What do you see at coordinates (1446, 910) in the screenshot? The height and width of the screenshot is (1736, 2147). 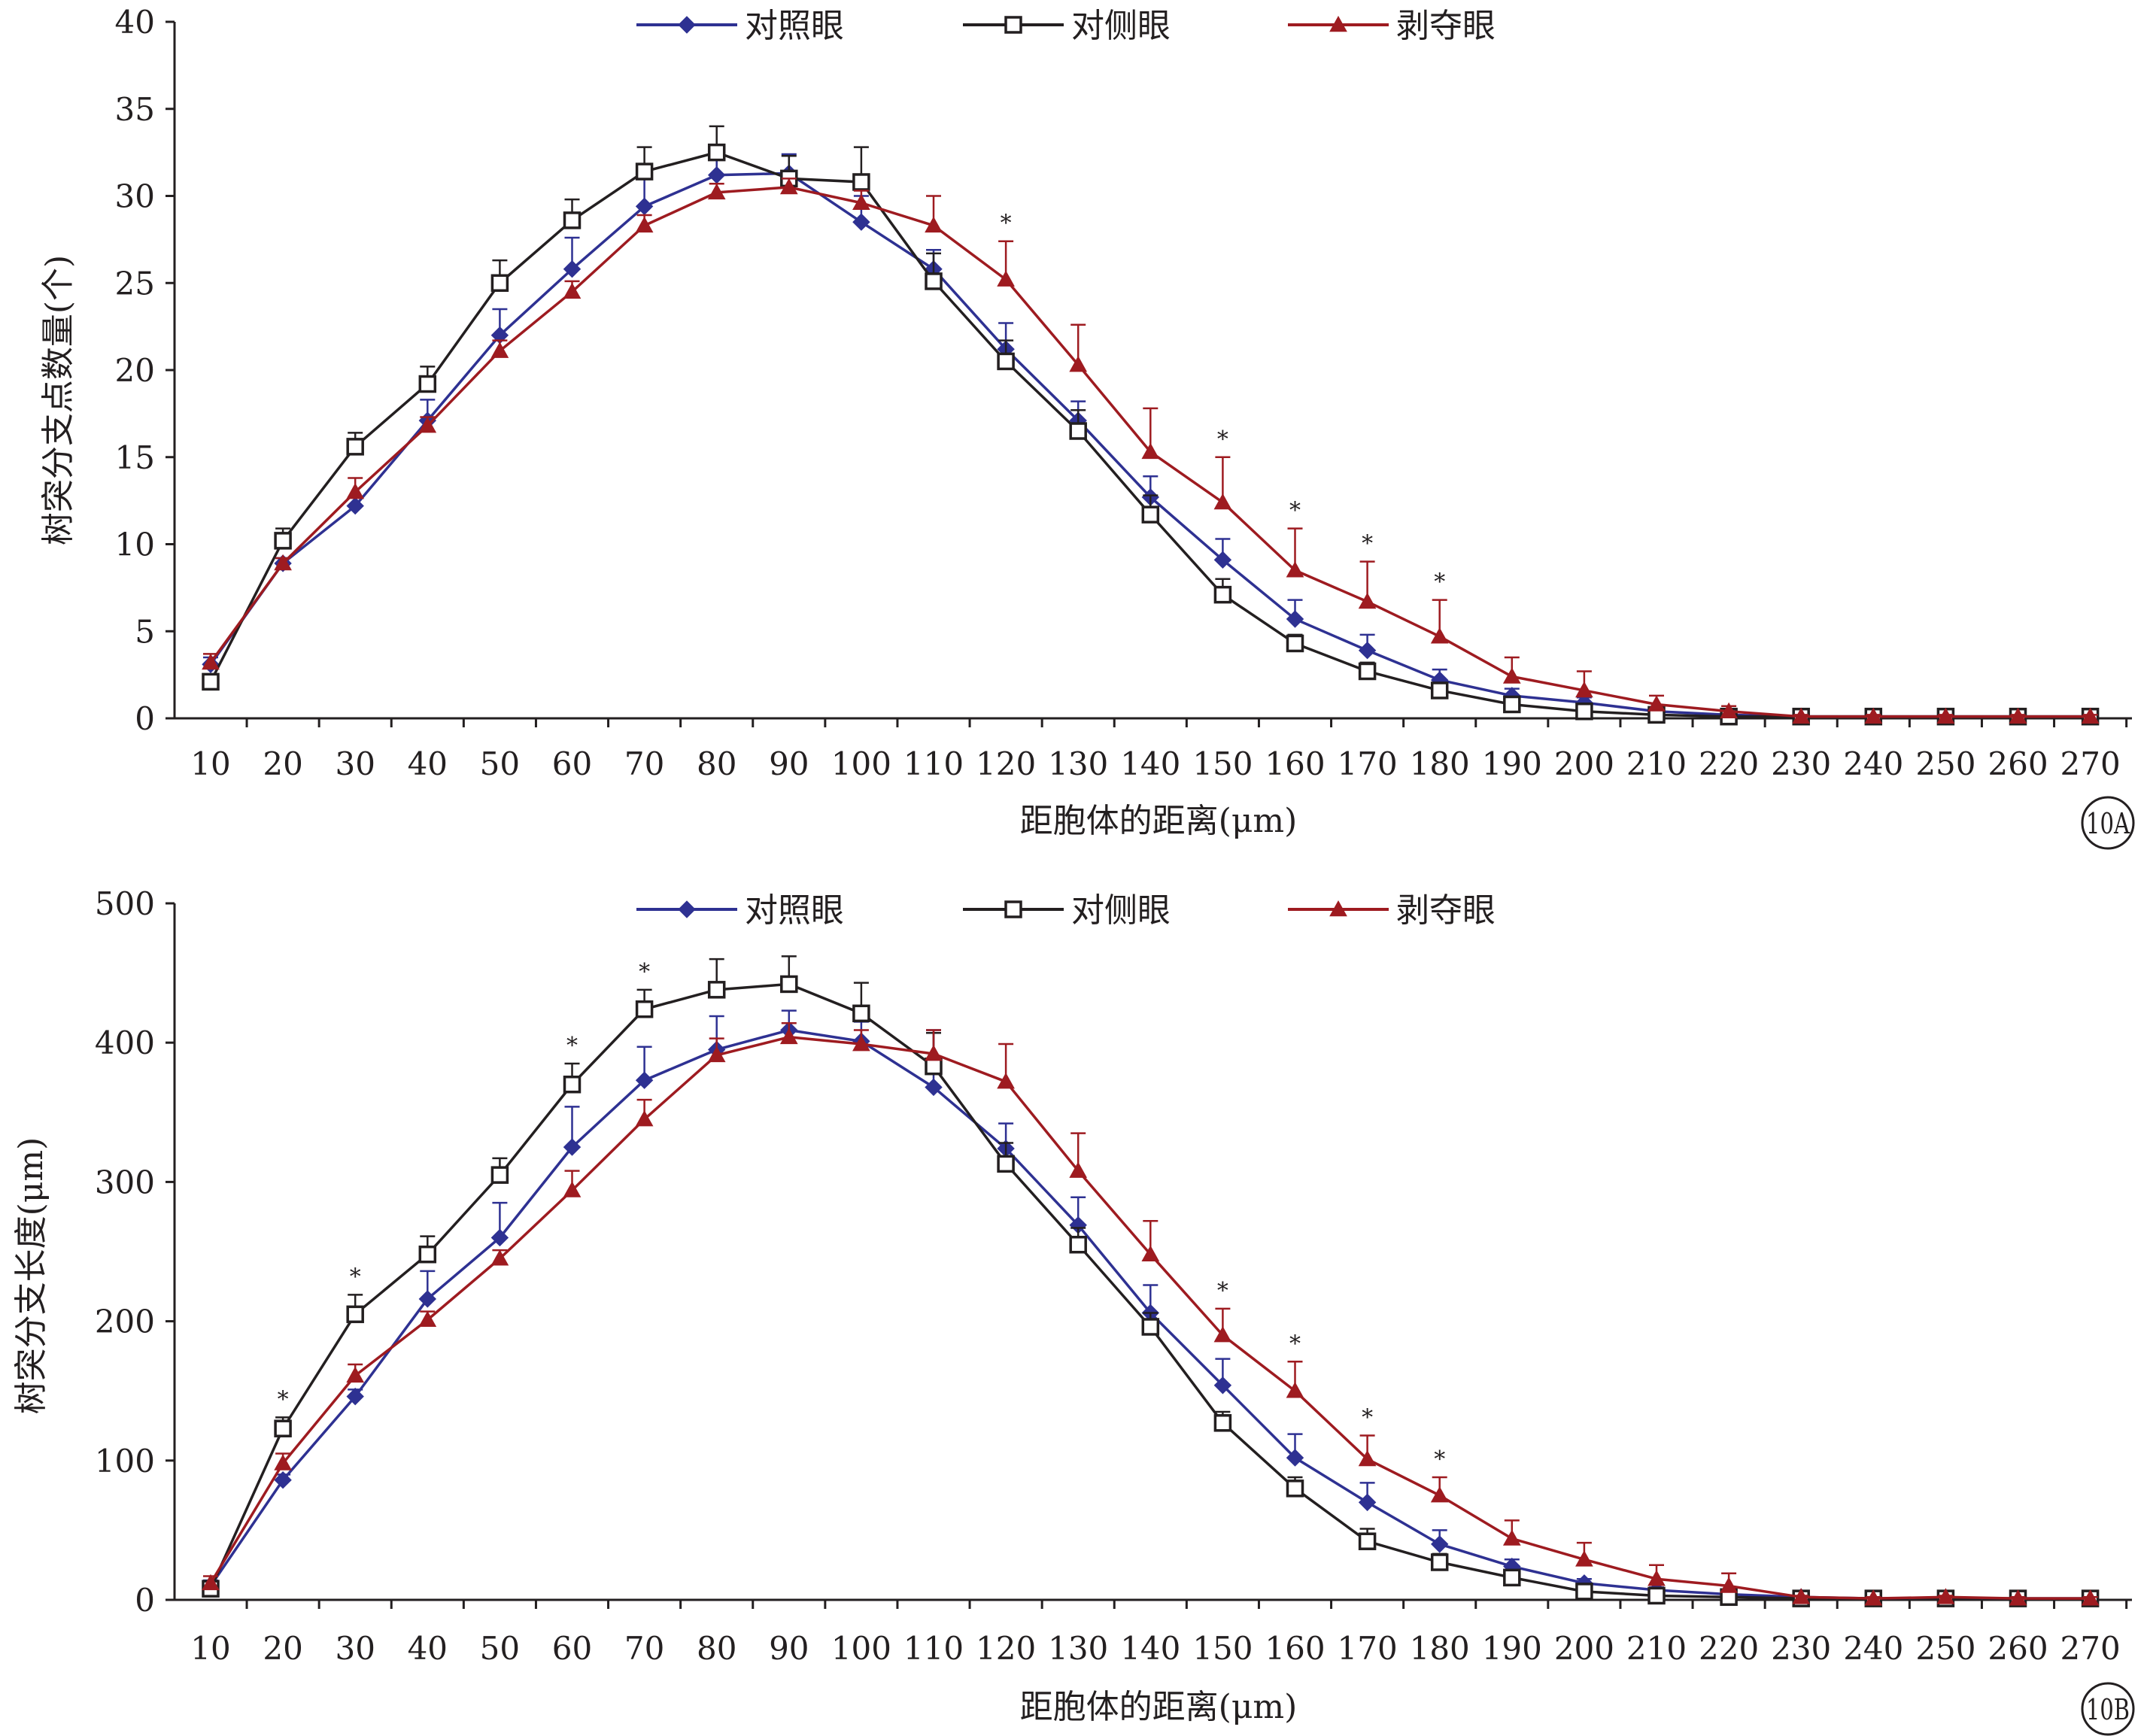 I see `legend-label-deprived: 剥夺眼` at bounding box center [1446, 910].